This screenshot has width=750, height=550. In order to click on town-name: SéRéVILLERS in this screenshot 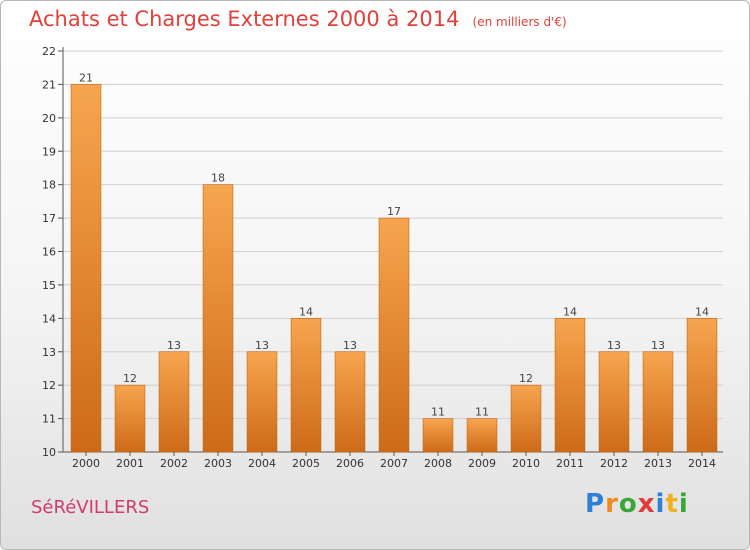, I will do `click(90, 507)`.